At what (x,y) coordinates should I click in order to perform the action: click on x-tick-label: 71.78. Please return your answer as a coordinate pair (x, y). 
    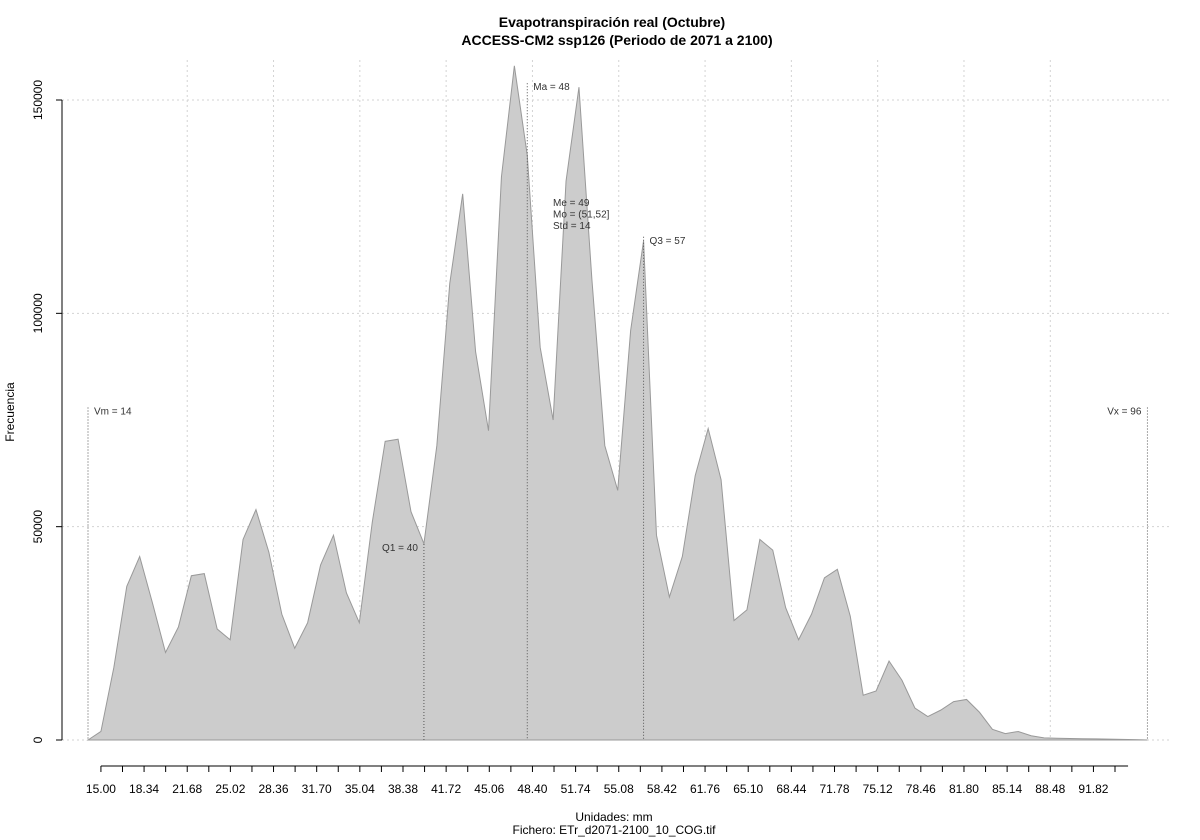
    Looking at the image, I should click on (835, 789).